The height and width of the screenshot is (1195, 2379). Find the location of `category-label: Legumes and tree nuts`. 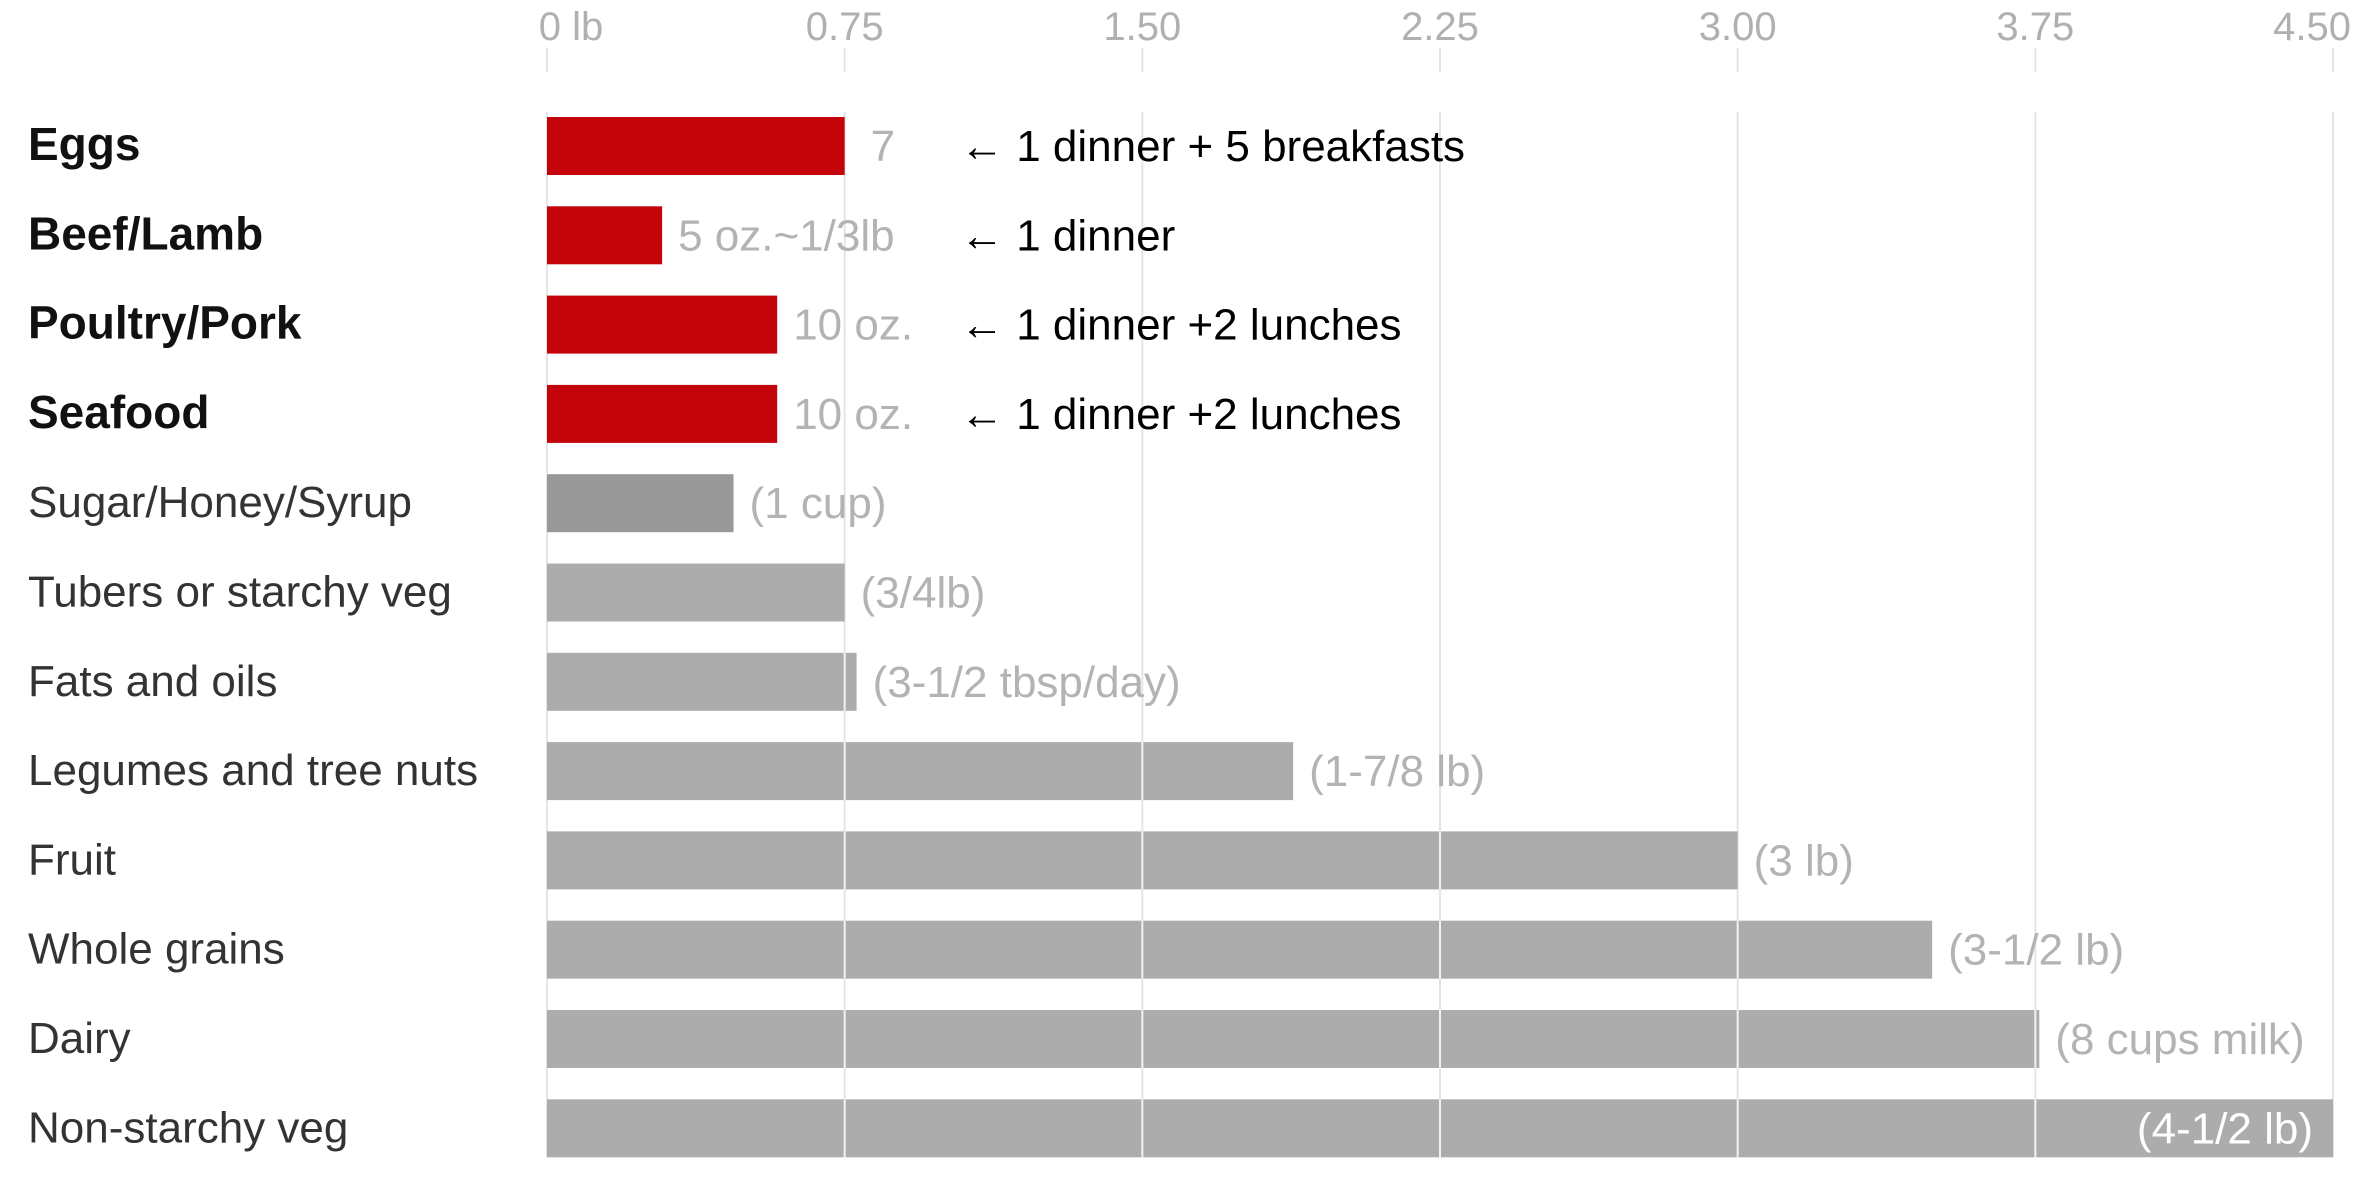

category-label: Legumes and tree nuts is located at coordinates (253, 770).